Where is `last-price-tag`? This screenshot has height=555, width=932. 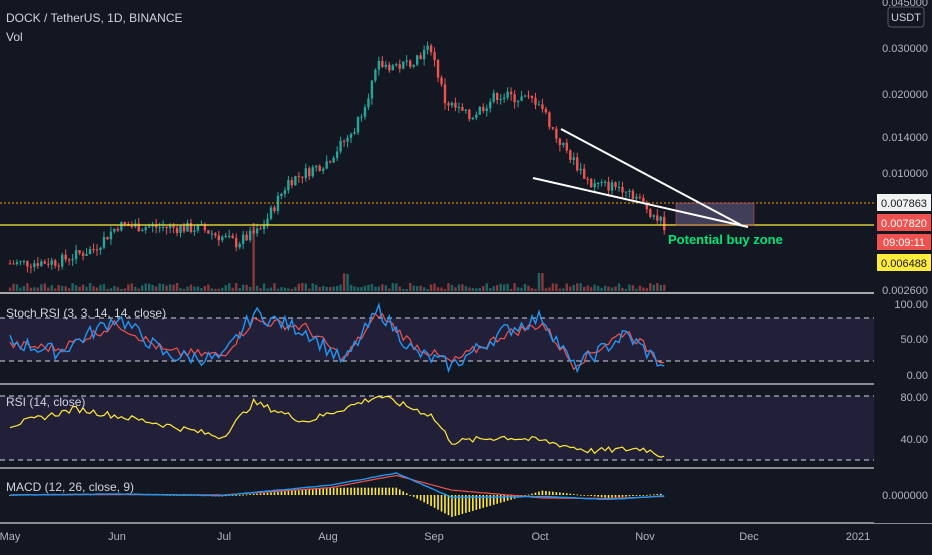 last-price-tag is located at coordinates (904, 222).